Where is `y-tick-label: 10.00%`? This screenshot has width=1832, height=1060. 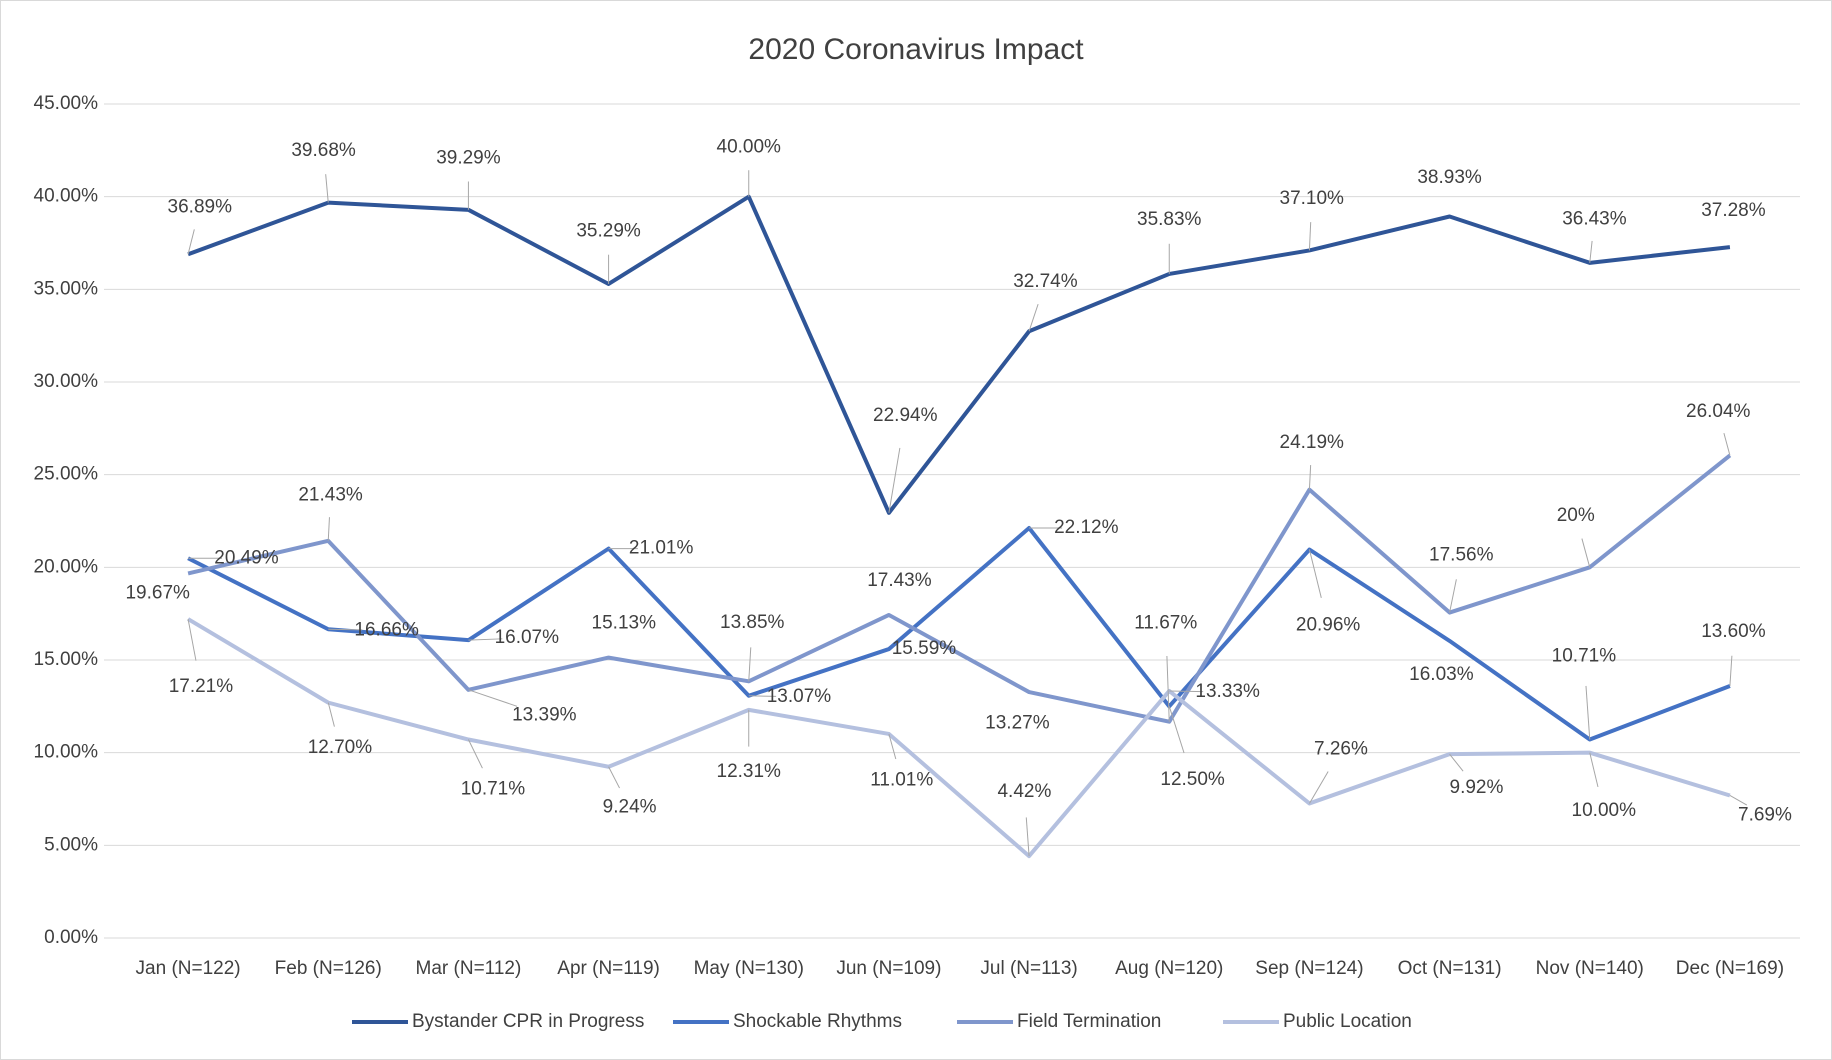
y-tick-label: 10.00% is located at coordinates (66, 752).